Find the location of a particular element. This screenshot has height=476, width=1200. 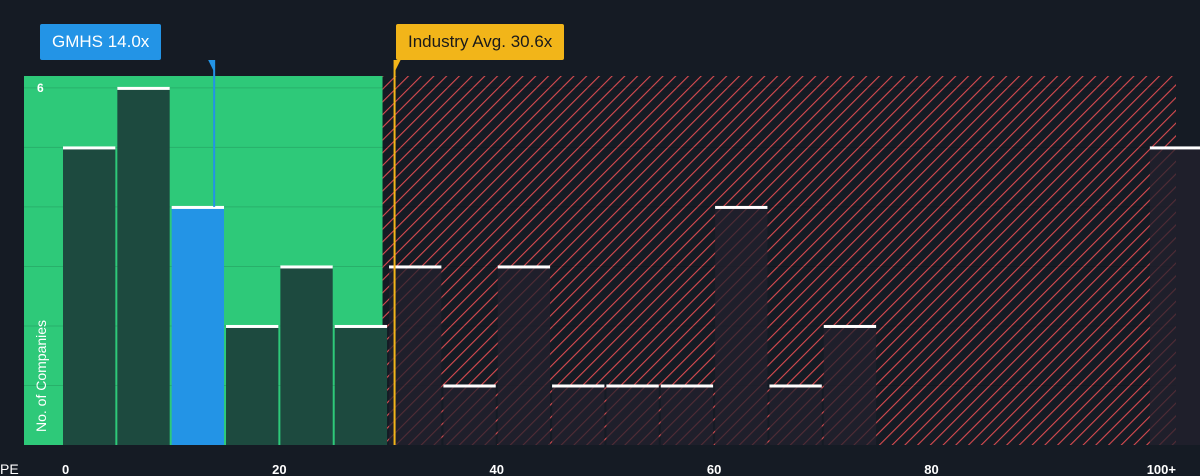

industry-badge-pointer is located at coordinates (397, 66).